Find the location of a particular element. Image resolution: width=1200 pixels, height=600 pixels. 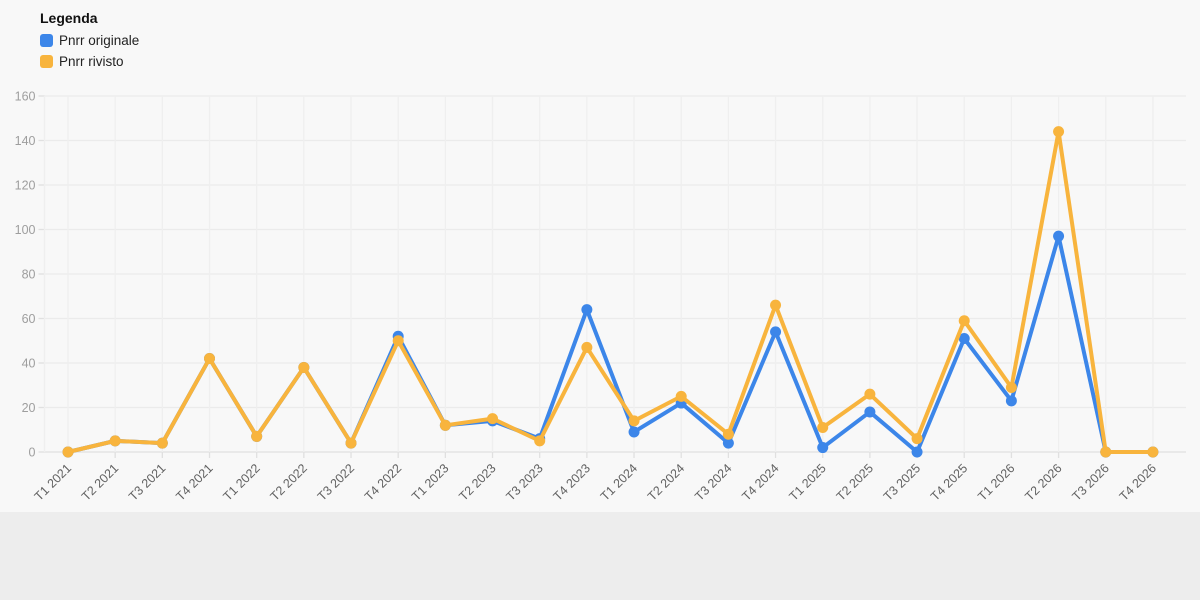

legend-label-rivisto: Pnrr rivisto is located at coordinates (91, 61).